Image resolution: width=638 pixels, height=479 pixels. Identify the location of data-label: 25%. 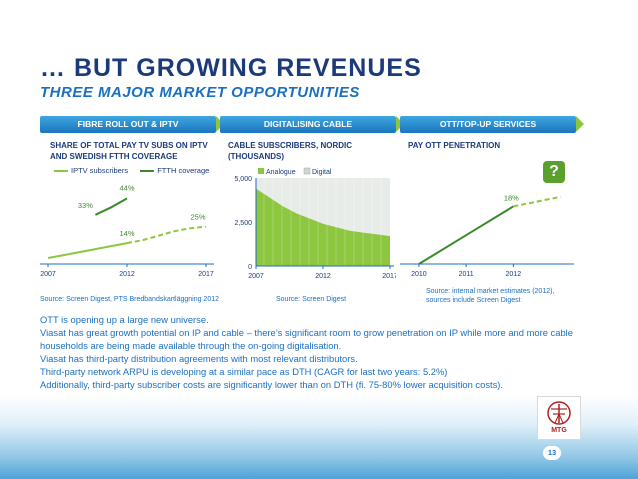
(197, 217).